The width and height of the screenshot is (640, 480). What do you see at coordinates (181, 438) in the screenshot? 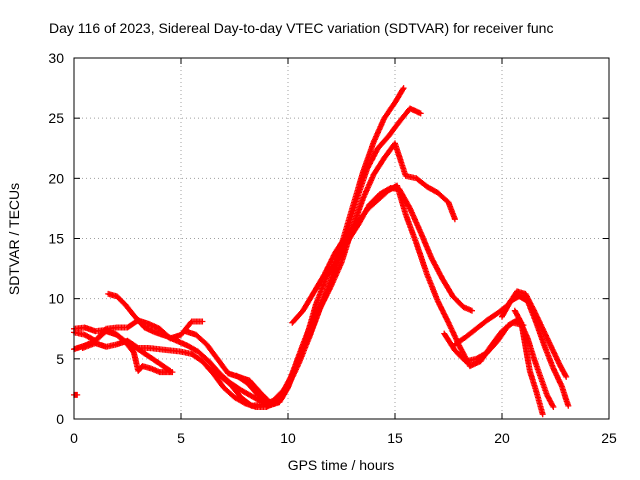
I see `x-tick-label: 5` at bounding box center [181, 438].